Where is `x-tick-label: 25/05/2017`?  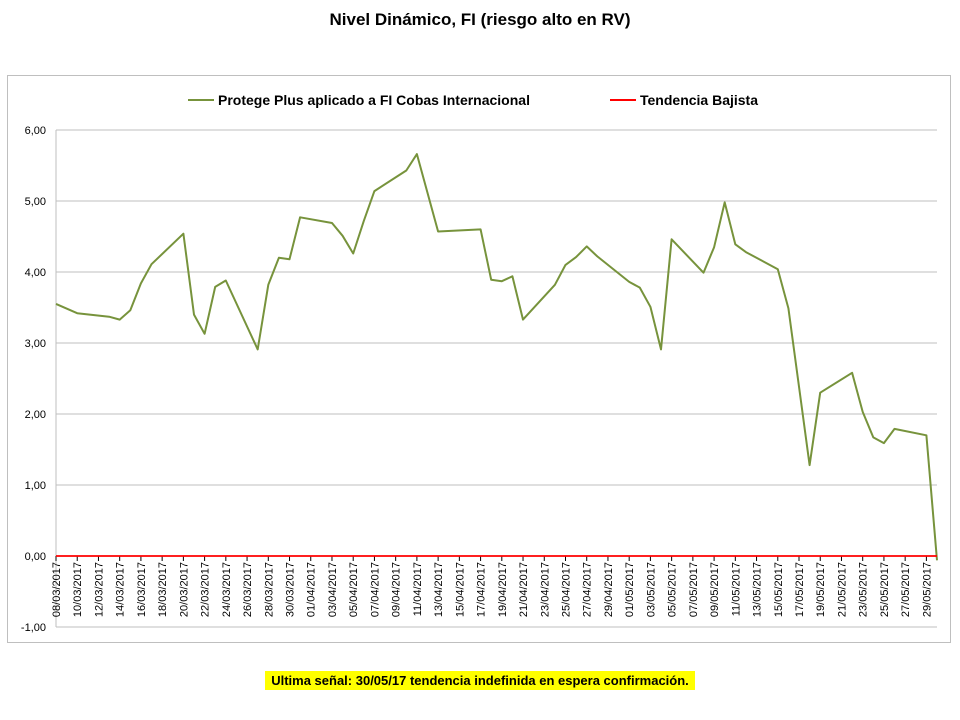 x-tick-label: 25/05/2017 is located at coordinates (885, 589).